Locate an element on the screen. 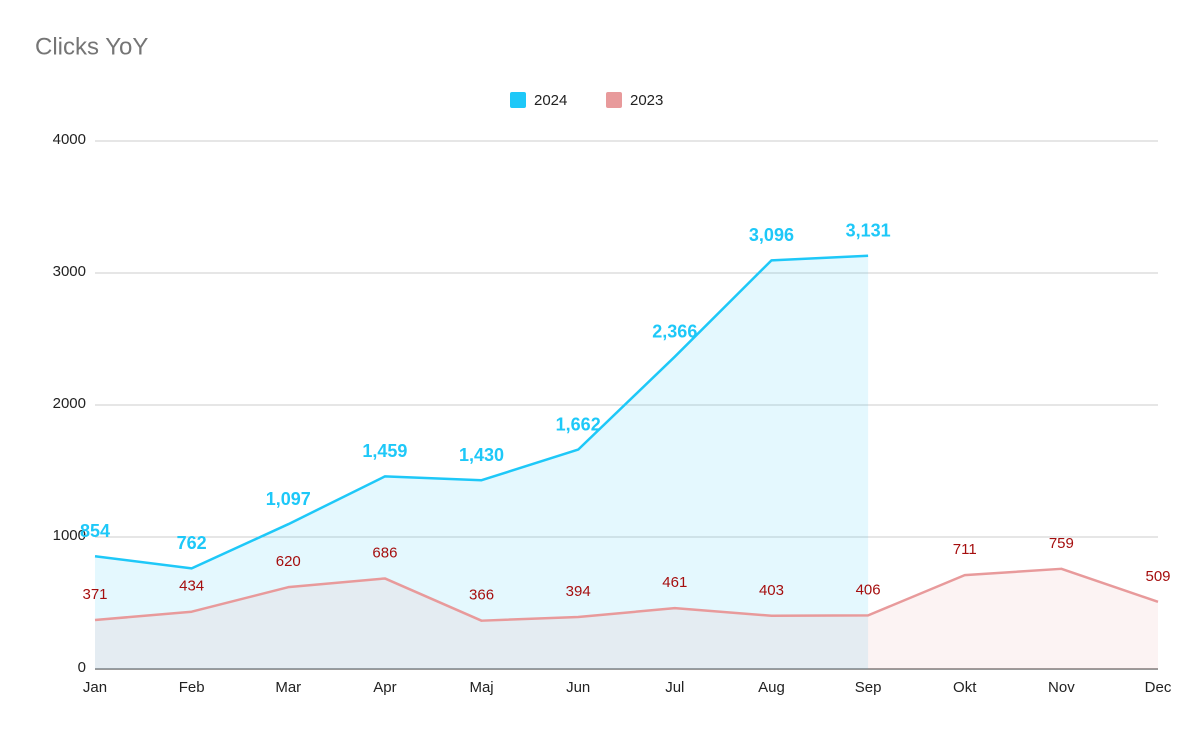 The width and height of the screenshot is (1192, 730). x-tick-label: Feb is located at coordinates (192, 687).